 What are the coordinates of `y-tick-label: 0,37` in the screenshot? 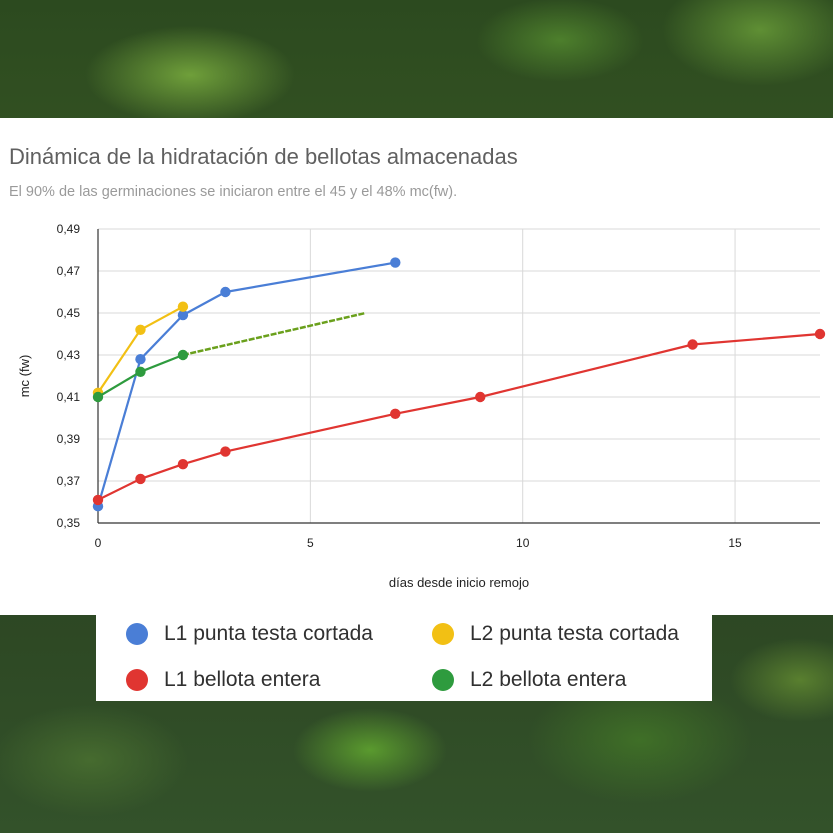 It's located at (69, 481).